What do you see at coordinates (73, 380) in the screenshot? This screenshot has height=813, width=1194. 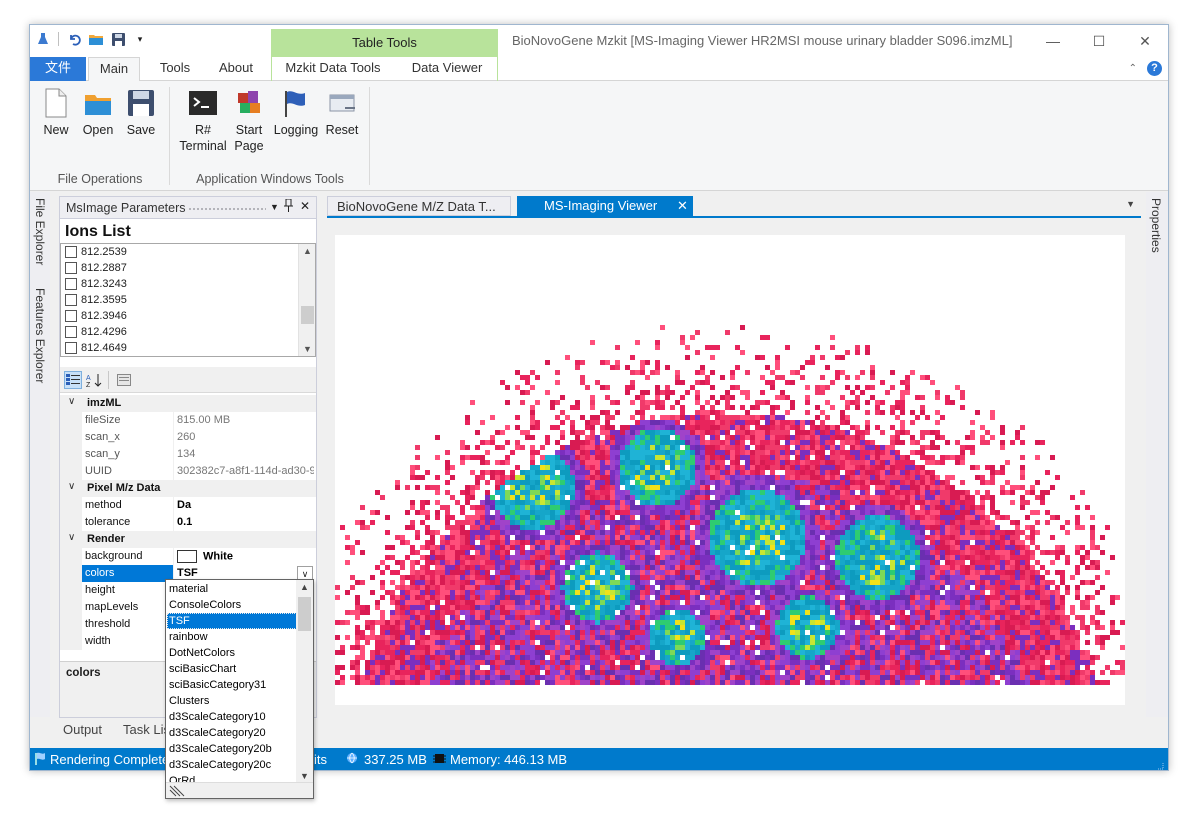 I see `categorized-view-icon` at bounding box center [73, 380].